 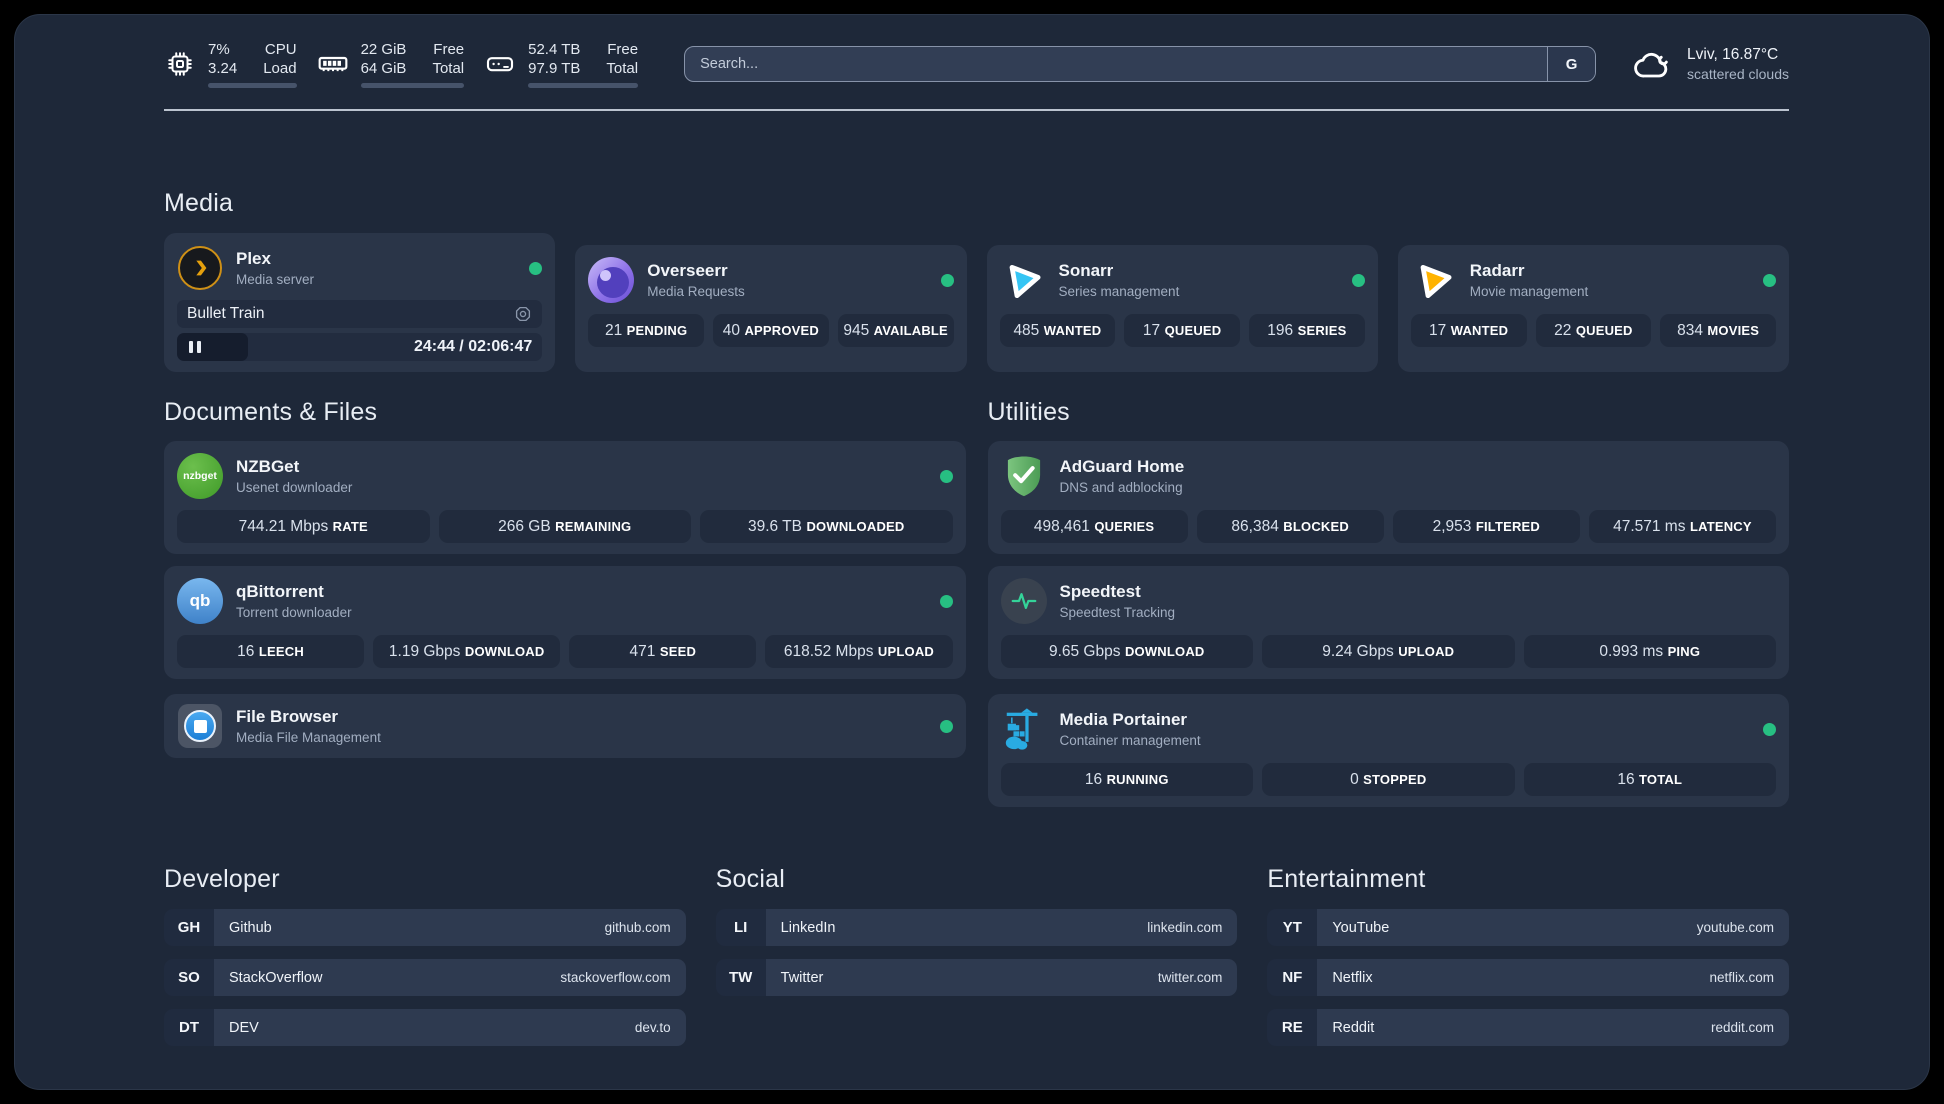 What do you see at coordinates (1346, 879) in the screenshot?
I see `section-title-entertainment: Entertainment` at bounding box center [1346, 879].